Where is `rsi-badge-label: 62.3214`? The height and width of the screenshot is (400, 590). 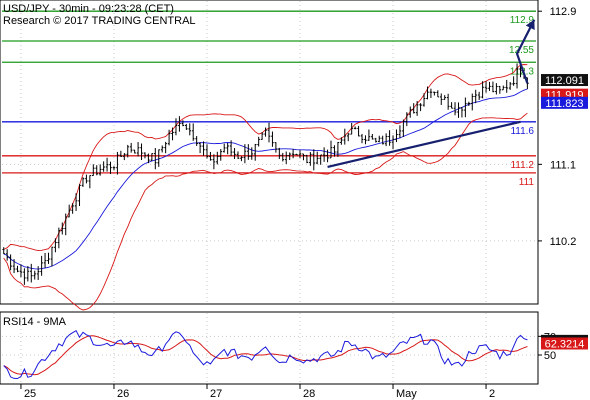
rsi-badge-label: 62.3214 is located at coordinates (565, 345).